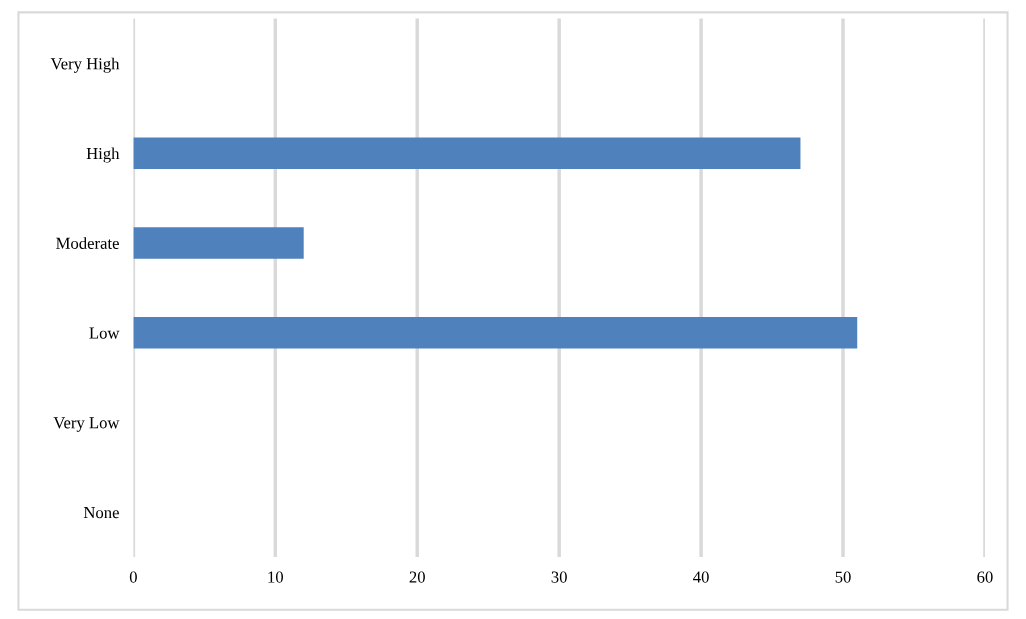  I want to click on y-tick-label: Low, so click(104, 333).